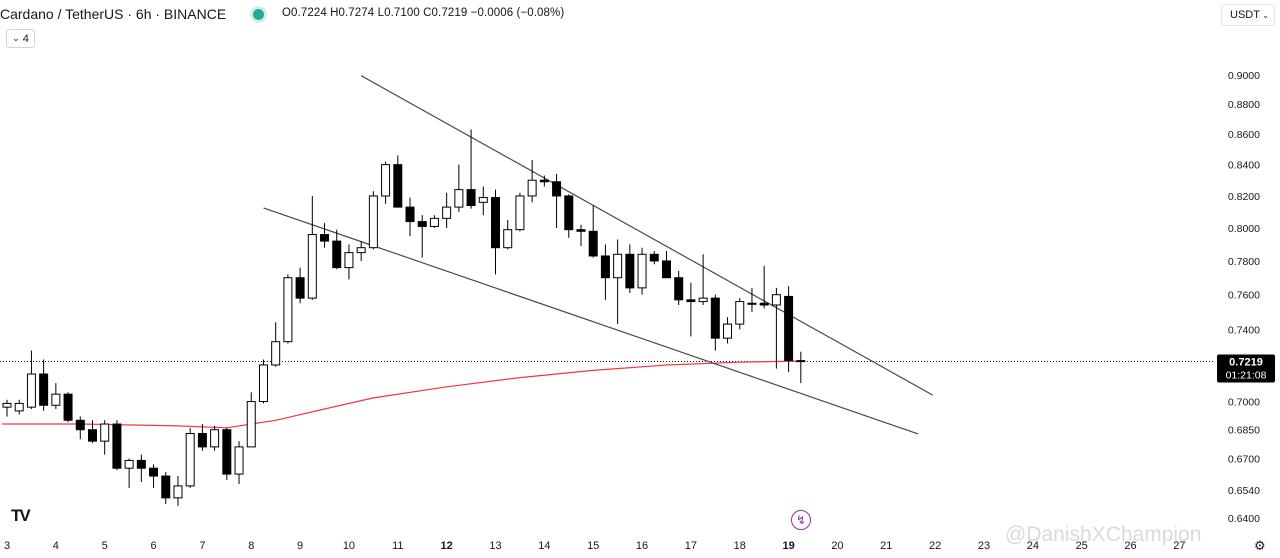  I want to click on price-tick-label: 0.8000, so click(1244, 229).